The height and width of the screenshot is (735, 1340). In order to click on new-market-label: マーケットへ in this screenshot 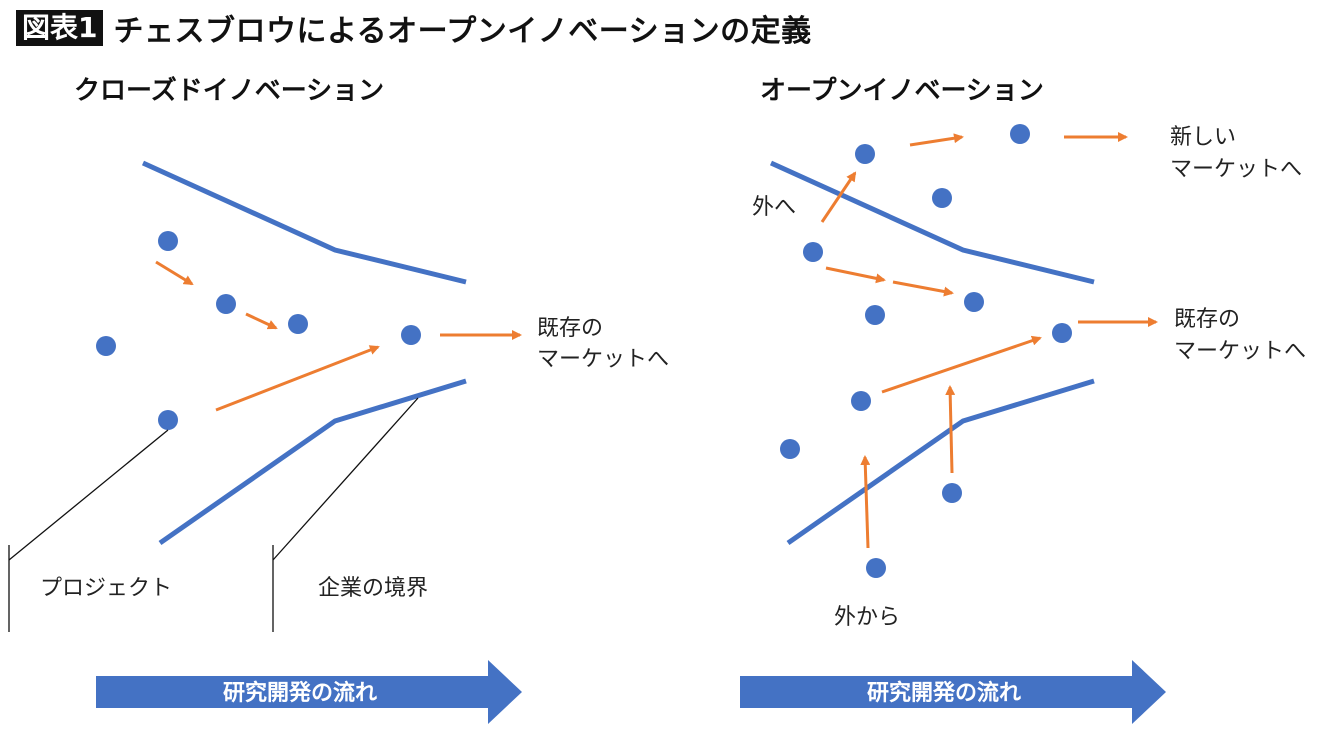, I will do `click(1236, 169)`.